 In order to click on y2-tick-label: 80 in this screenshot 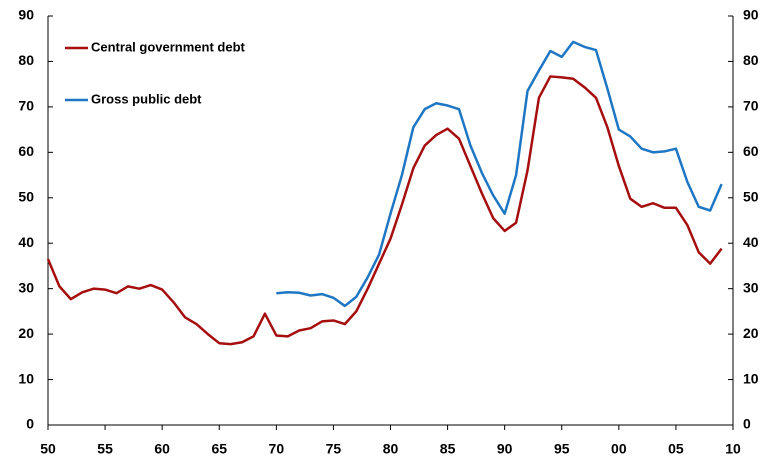, I will do `click(751, 60)`.